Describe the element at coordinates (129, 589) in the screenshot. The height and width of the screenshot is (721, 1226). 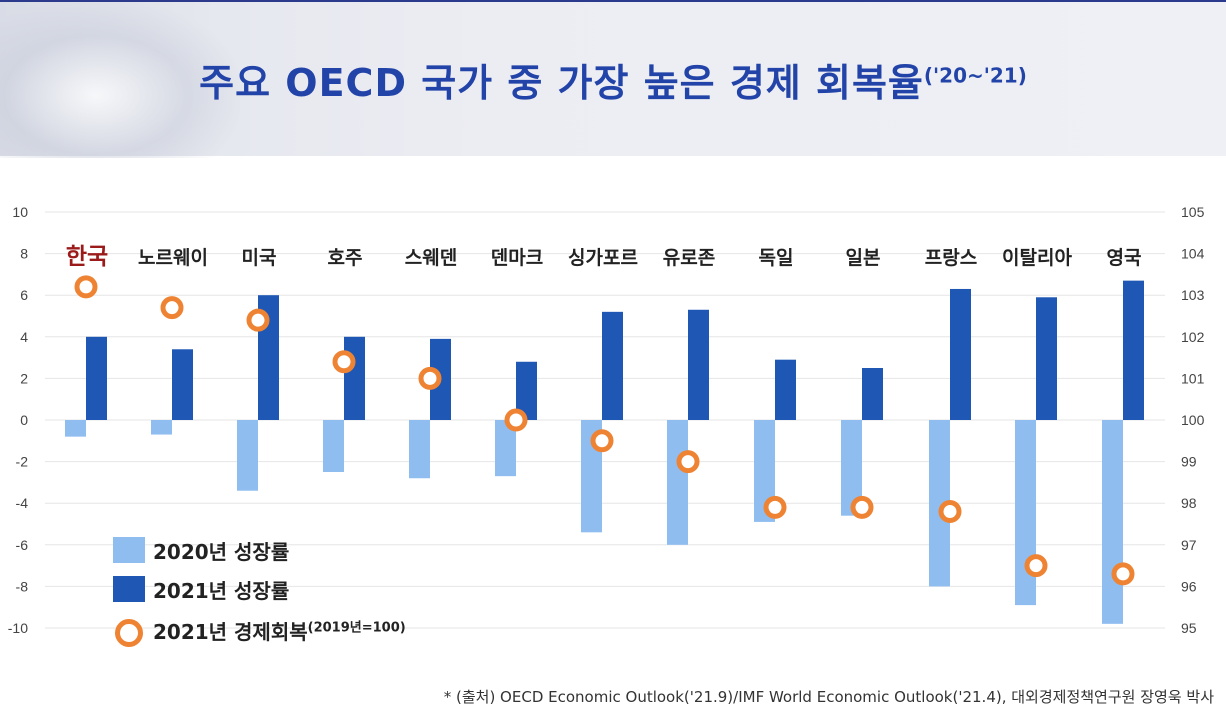
I see `legend-swatch-2021` at that location.